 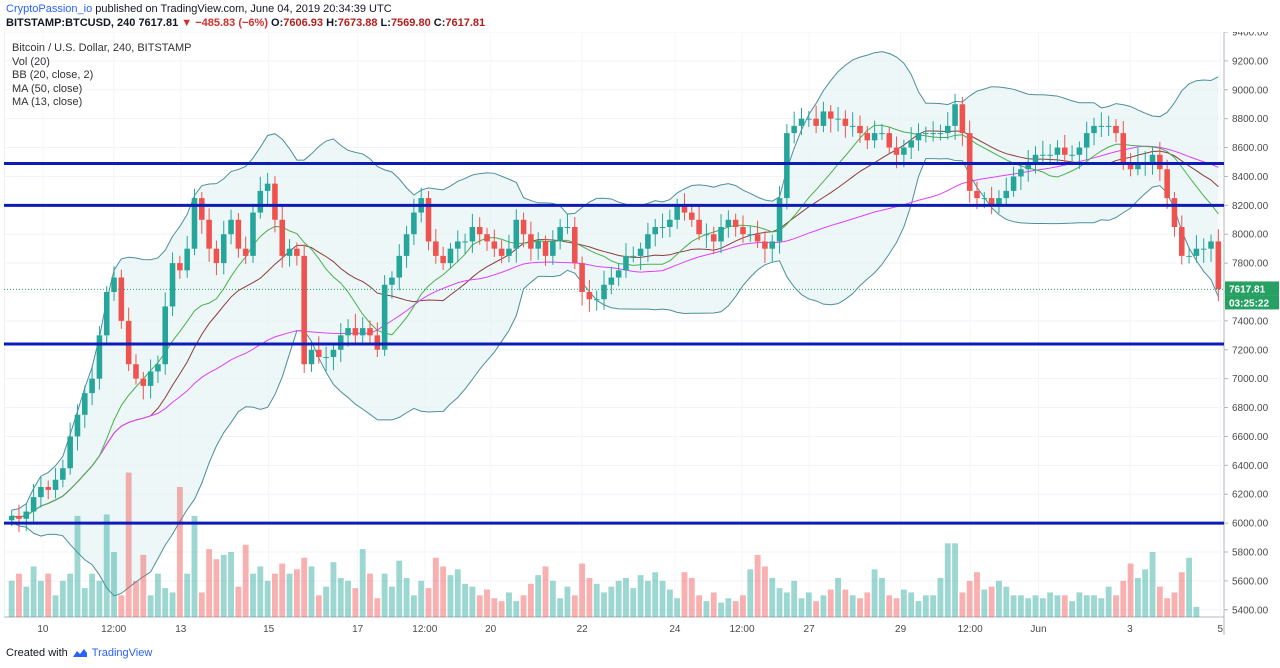 What do you see at coordinates (1250, 581) in the screenshot?
I see `y-tick-label: 5600.00` at bounding box center [1250, 581].